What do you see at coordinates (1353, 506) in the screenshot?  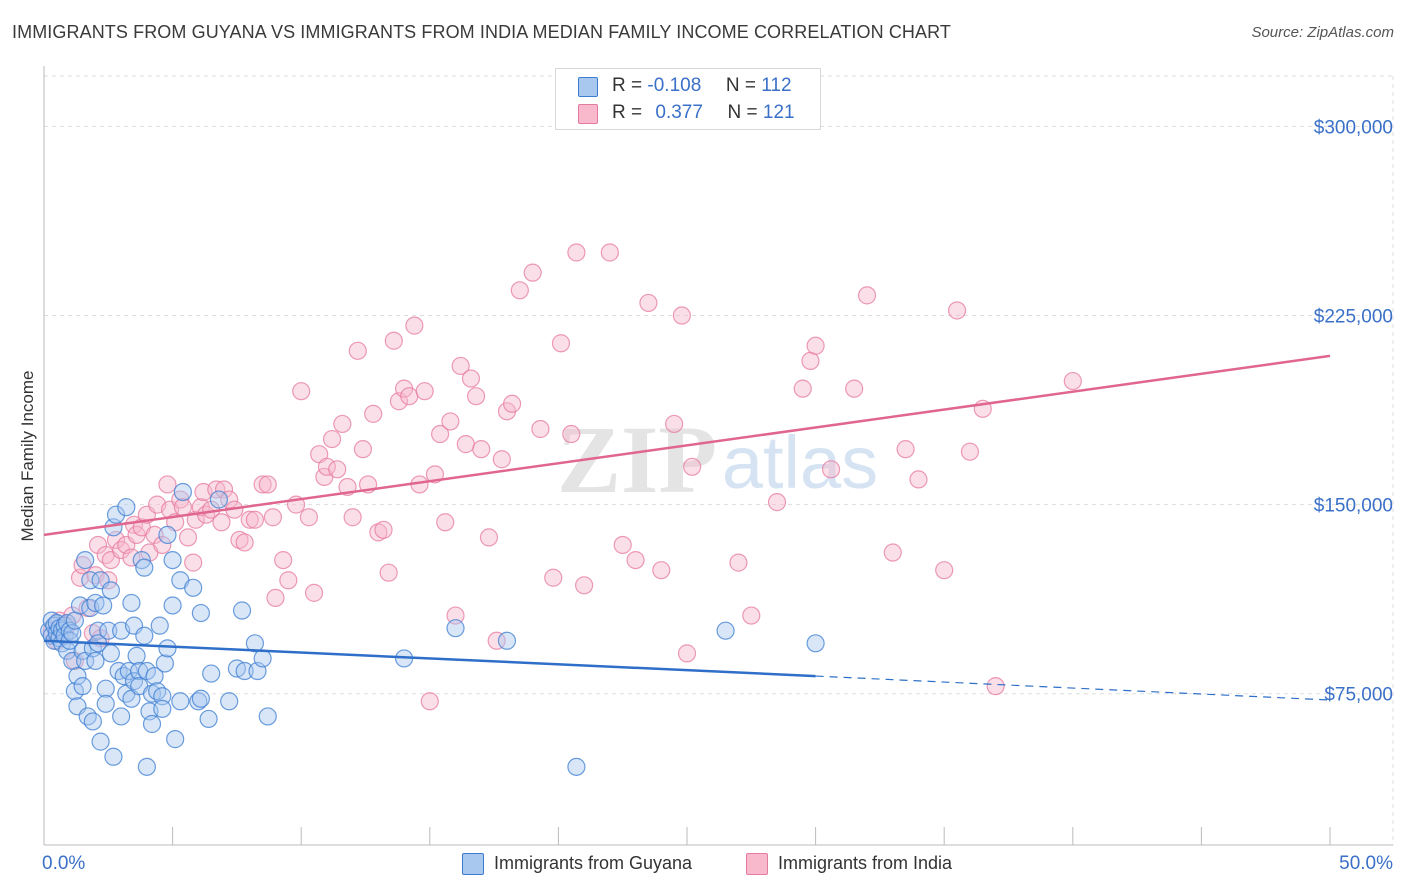 I see `y-tick-label: $150,000` at bounding box center [1353, 506].